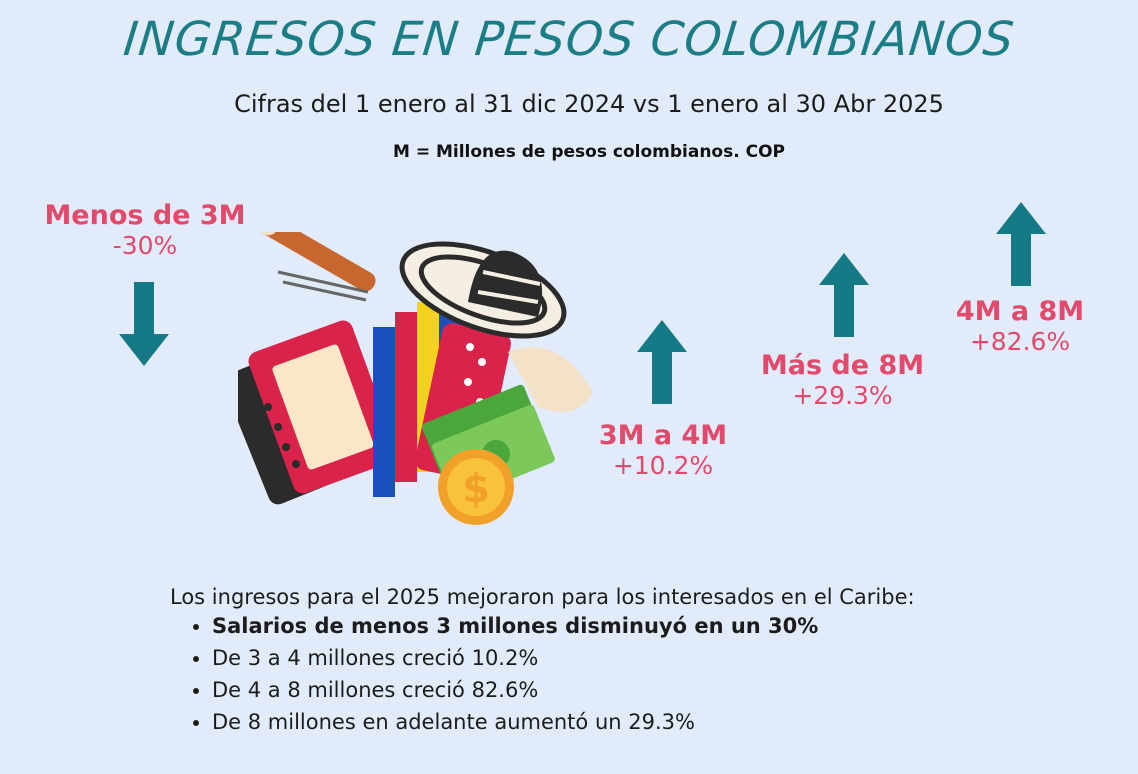 The width and height of the screenshot is (1138, 774). I want to click on coin-symbol: $, so click(476, 489).